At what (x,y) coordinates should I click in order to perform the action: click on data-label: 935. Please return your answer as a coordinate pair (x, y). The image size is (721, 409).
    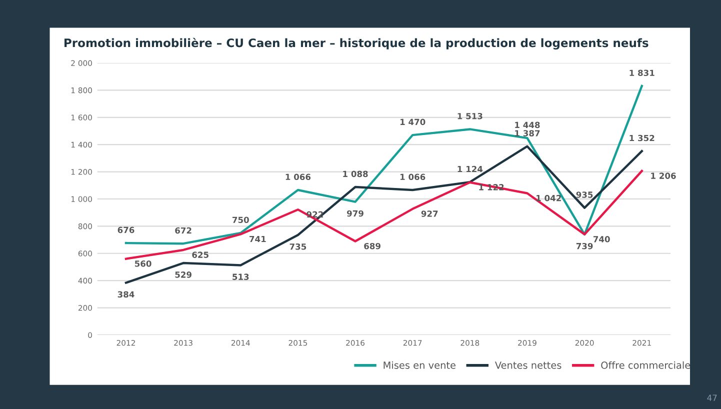
    Looking at the image, I should click on (584, 195).